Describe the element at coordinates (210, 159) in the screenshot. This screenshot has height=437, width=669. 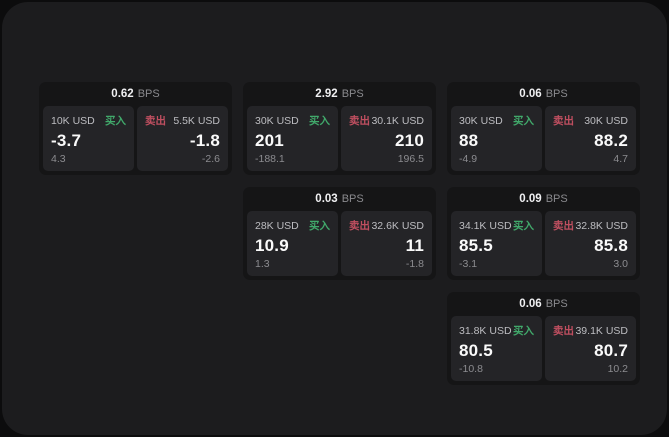
I see `sell-delta-value: -2.6` at that location.